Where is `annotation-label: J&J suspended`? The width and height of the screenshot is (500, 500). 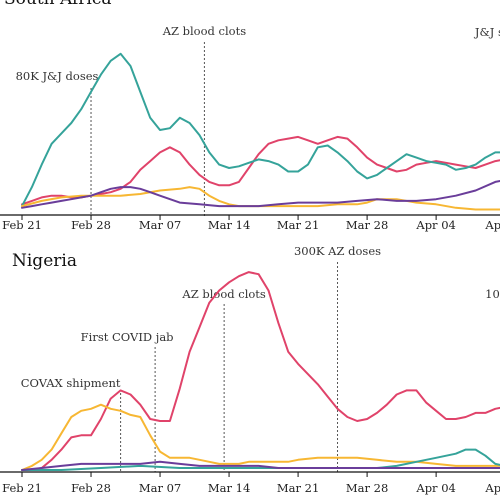 annotation-label: J&J suspended is located at coordinates (487, 32).